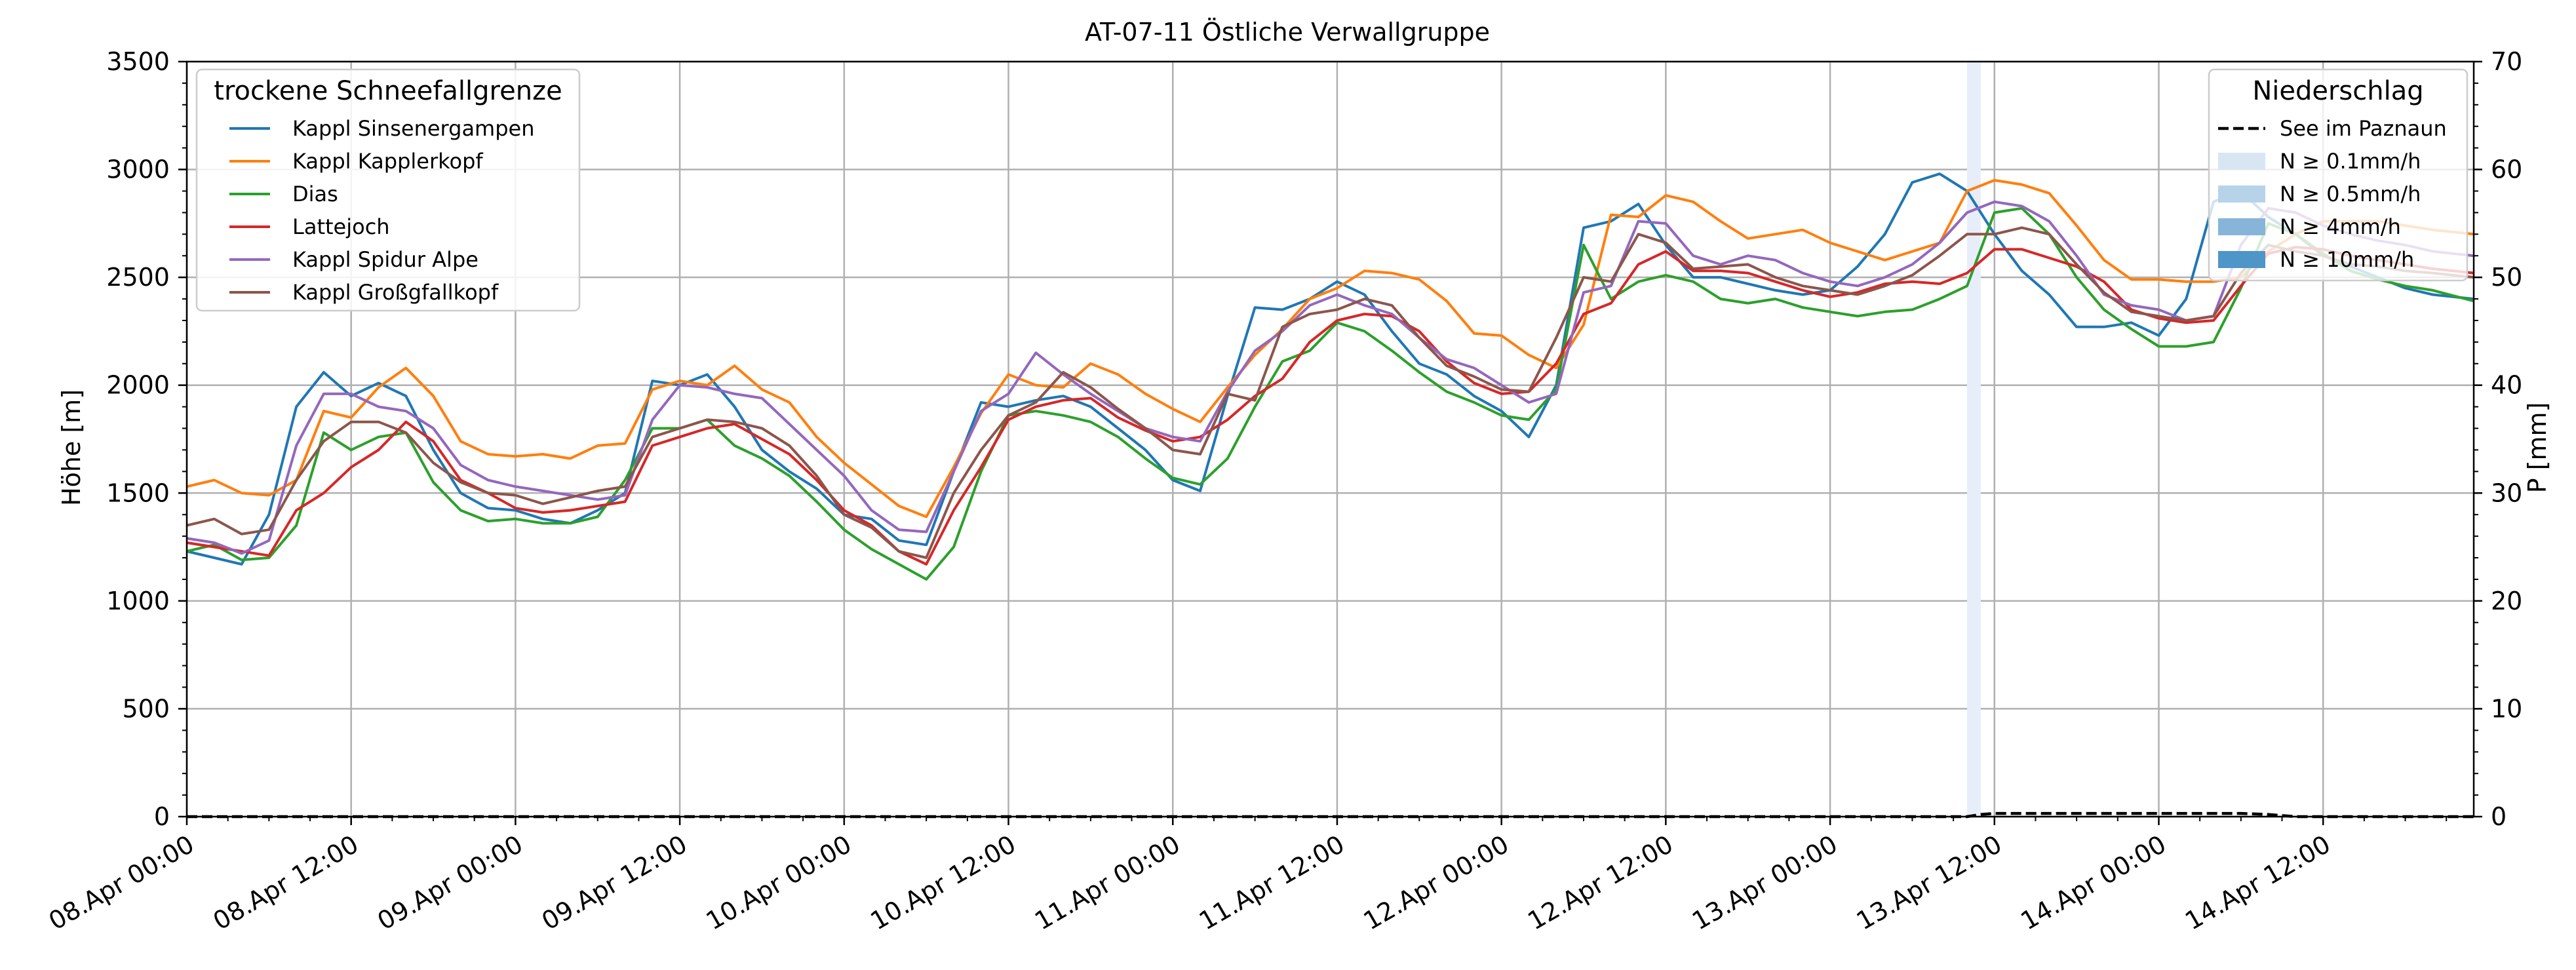 This screenshot has height=970, width=2576. I want to click on legend-snow-label: Lattejoch, so click(341, 226).